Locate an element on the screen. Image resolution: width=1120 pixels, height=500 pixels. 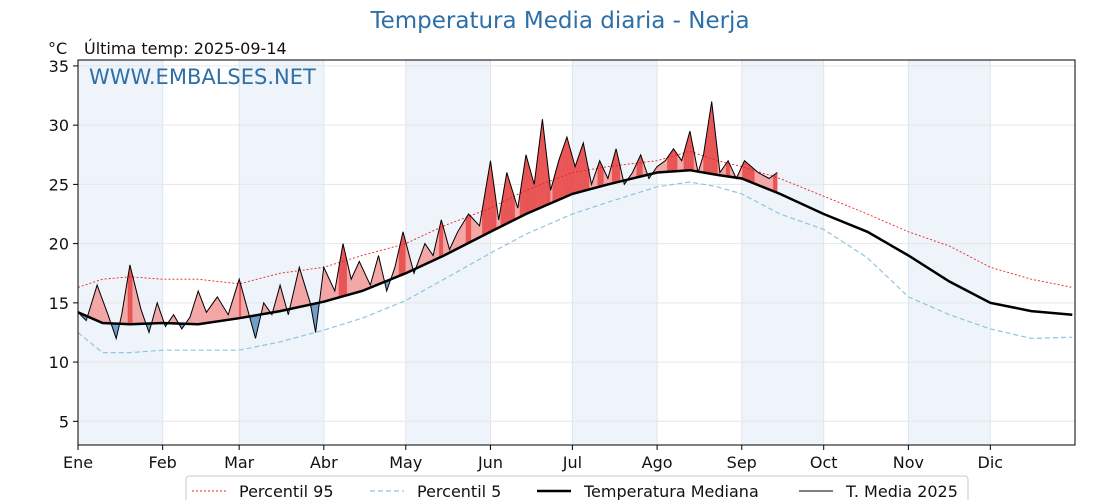
y-tick-label: 35 is located at coordinates (59, 66).